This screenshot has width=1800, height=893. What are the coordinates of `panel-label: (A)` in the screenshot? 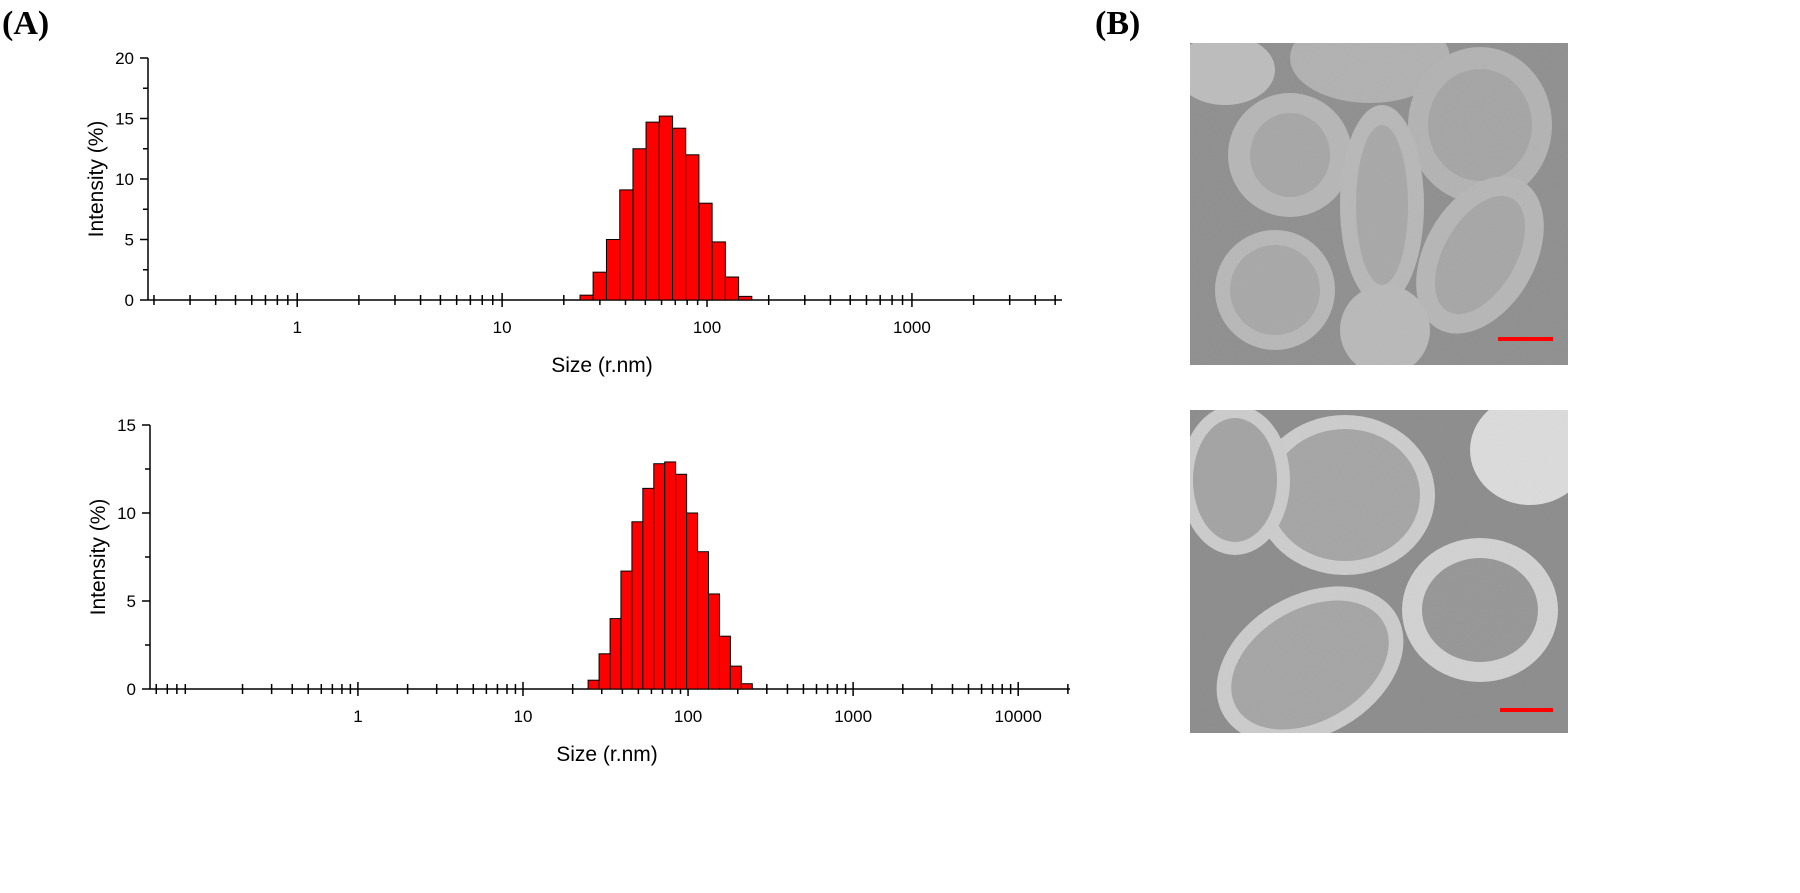 It's located at (25, 23).